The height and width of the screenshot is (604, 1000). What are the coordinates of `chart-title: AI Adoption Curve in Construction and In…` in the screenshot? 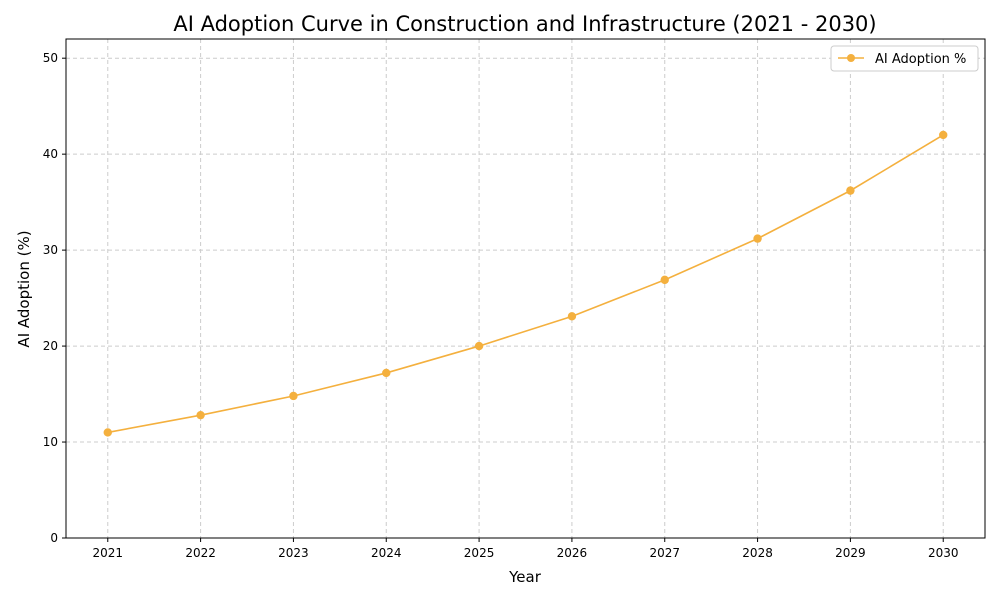 It's located at (524, 24).